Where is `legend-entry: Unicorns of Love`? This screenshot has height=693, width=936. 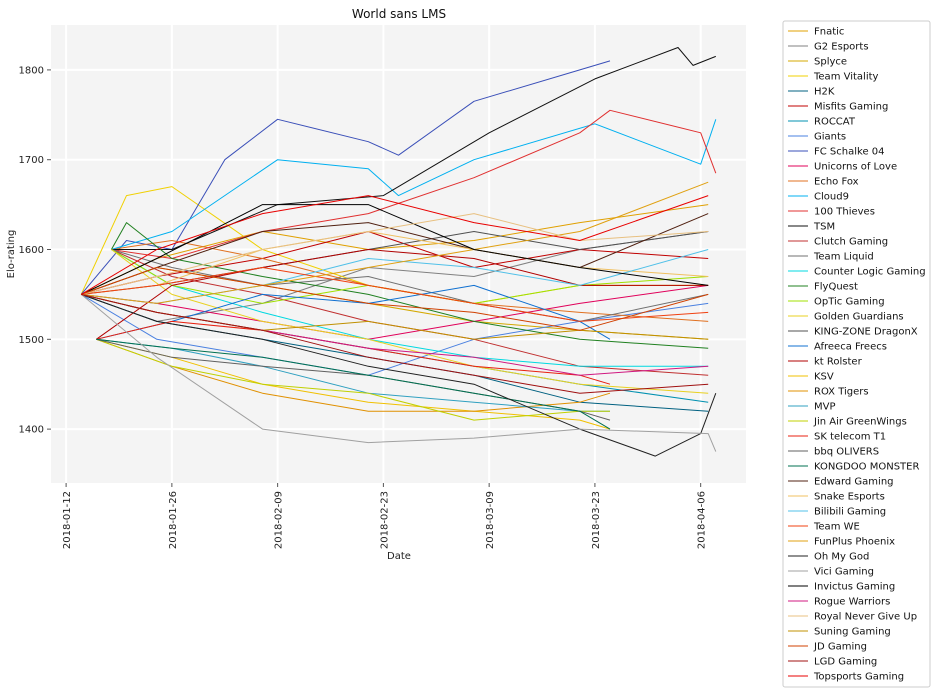
legend-entry: Unicorns of Love is located at coordinates (855, 167).